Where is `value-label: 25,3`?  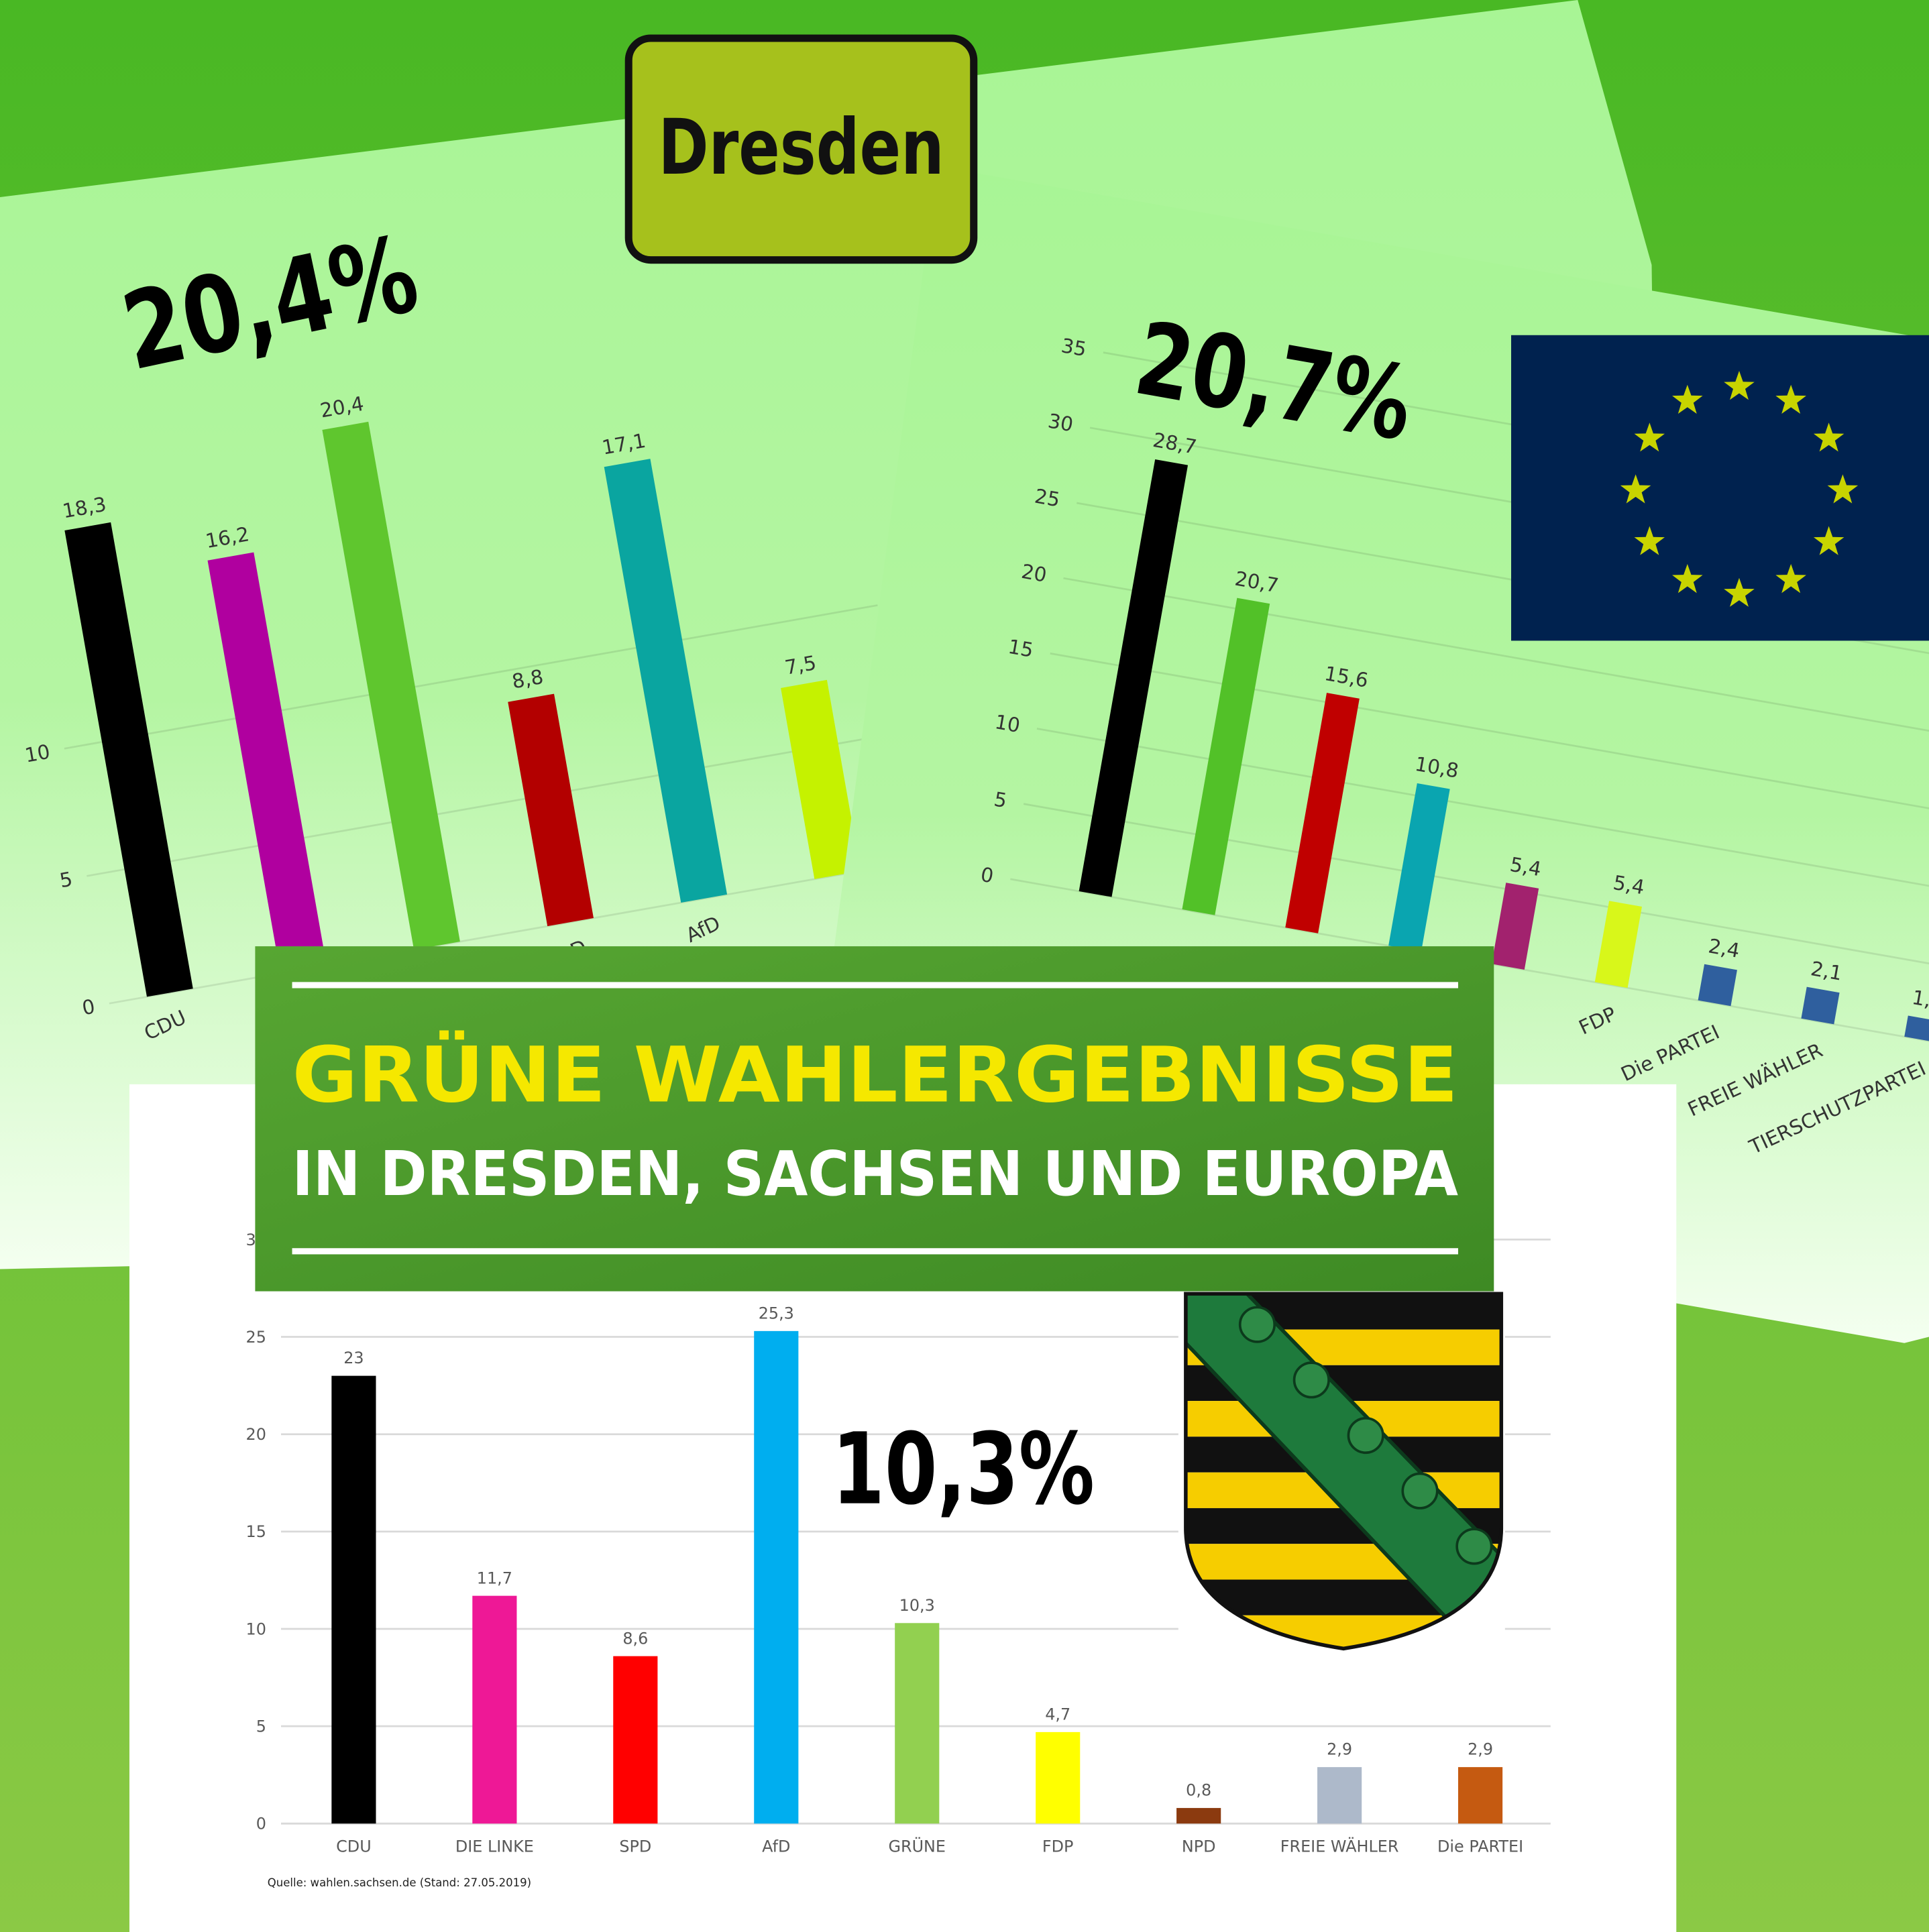
value-label: 25,3 is located at coordinates (776, 1313).